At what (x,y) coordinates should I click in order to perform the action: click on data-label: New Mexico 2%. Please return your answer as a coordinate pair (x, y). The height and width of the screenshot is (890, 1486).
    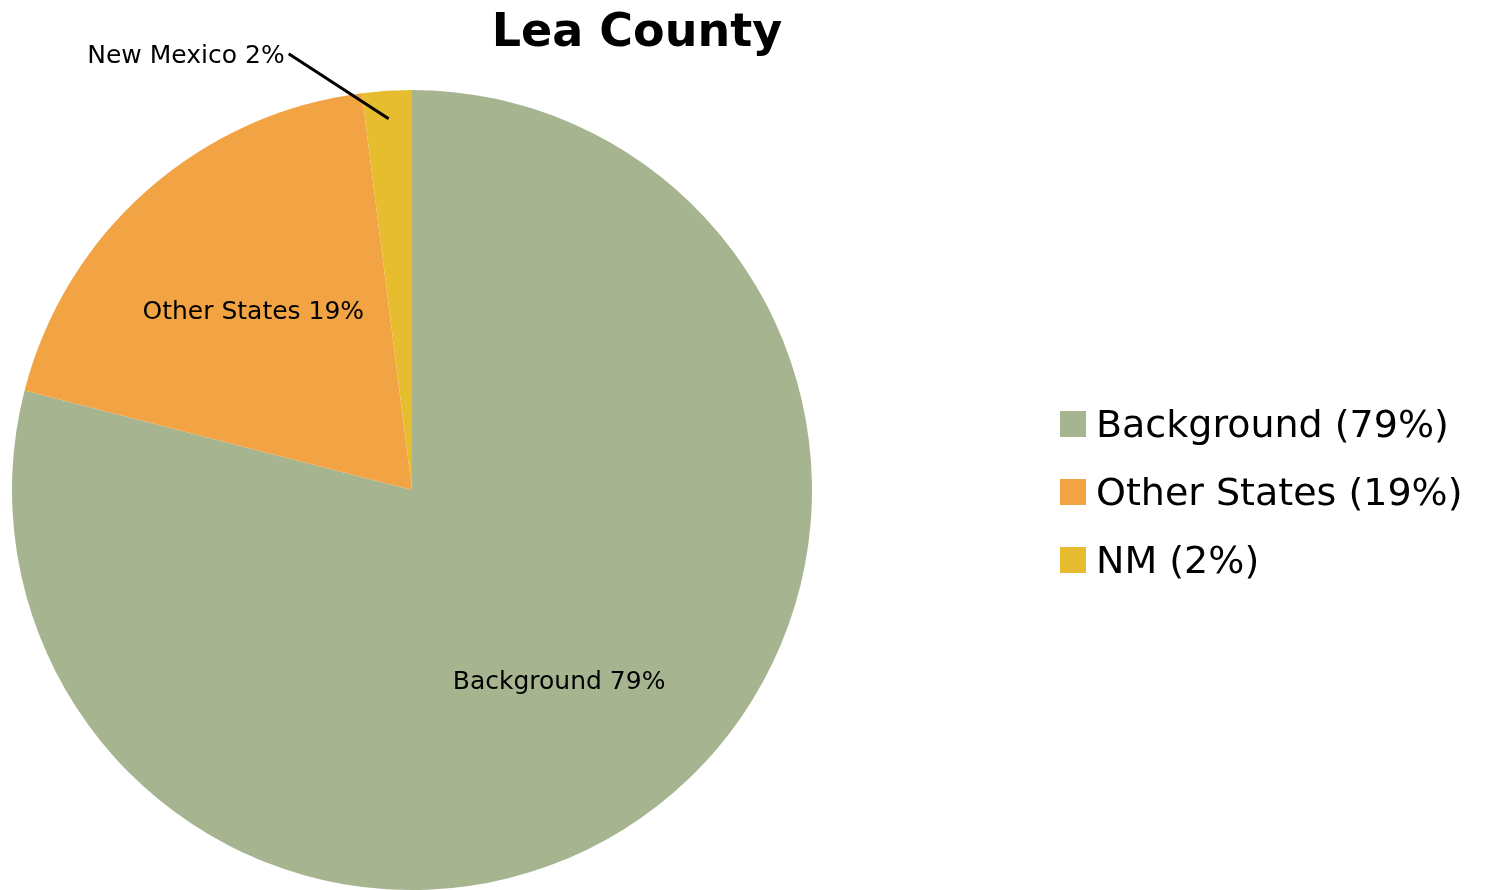
    Looking at the image, I should click on (186, 54).